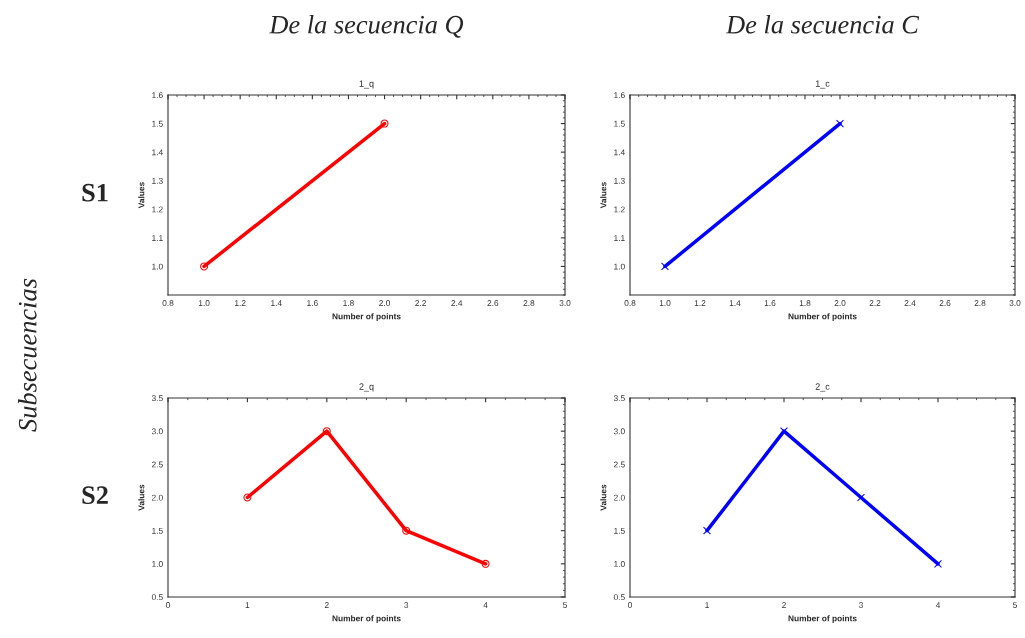  I want to click on chart-title: 2_c, so click(822, 387).